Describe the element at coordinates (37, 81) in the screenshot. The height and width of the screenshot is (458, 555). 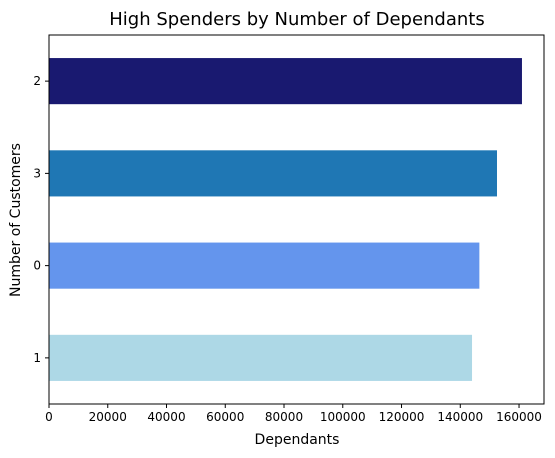
I see `y-tick-label: 2` at that location.